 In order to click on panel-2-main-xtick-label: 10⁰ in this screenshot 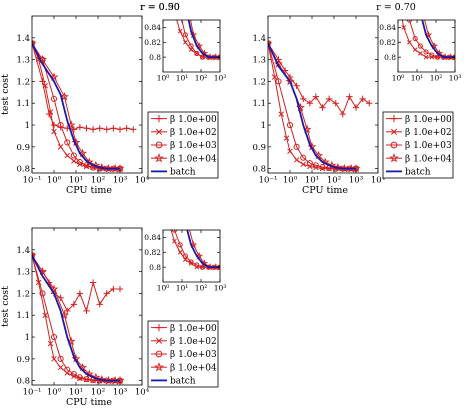, I will do `click(54, 393)`.